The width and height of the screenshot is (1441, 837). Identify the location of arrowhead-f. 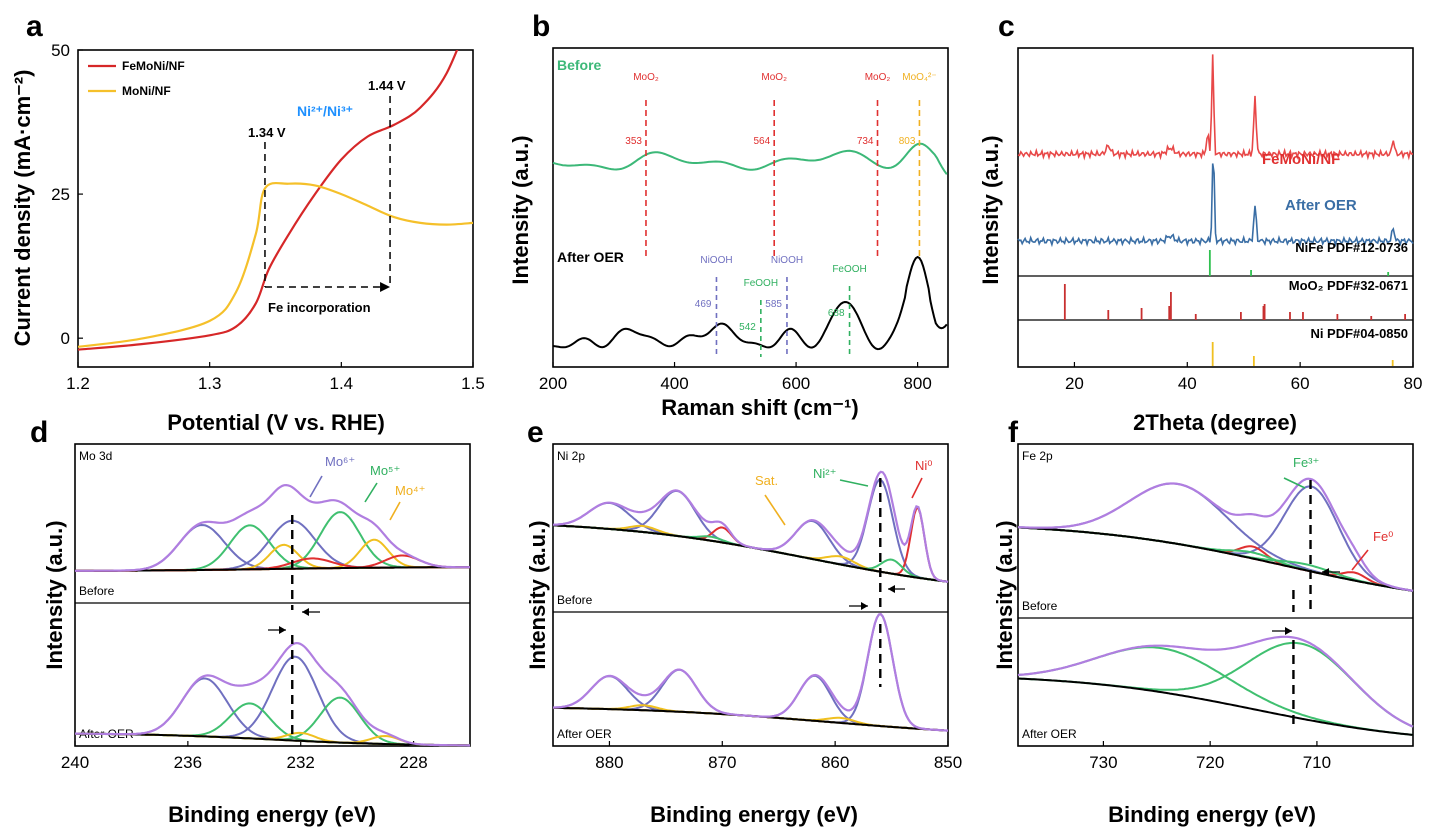
(1288, 631).